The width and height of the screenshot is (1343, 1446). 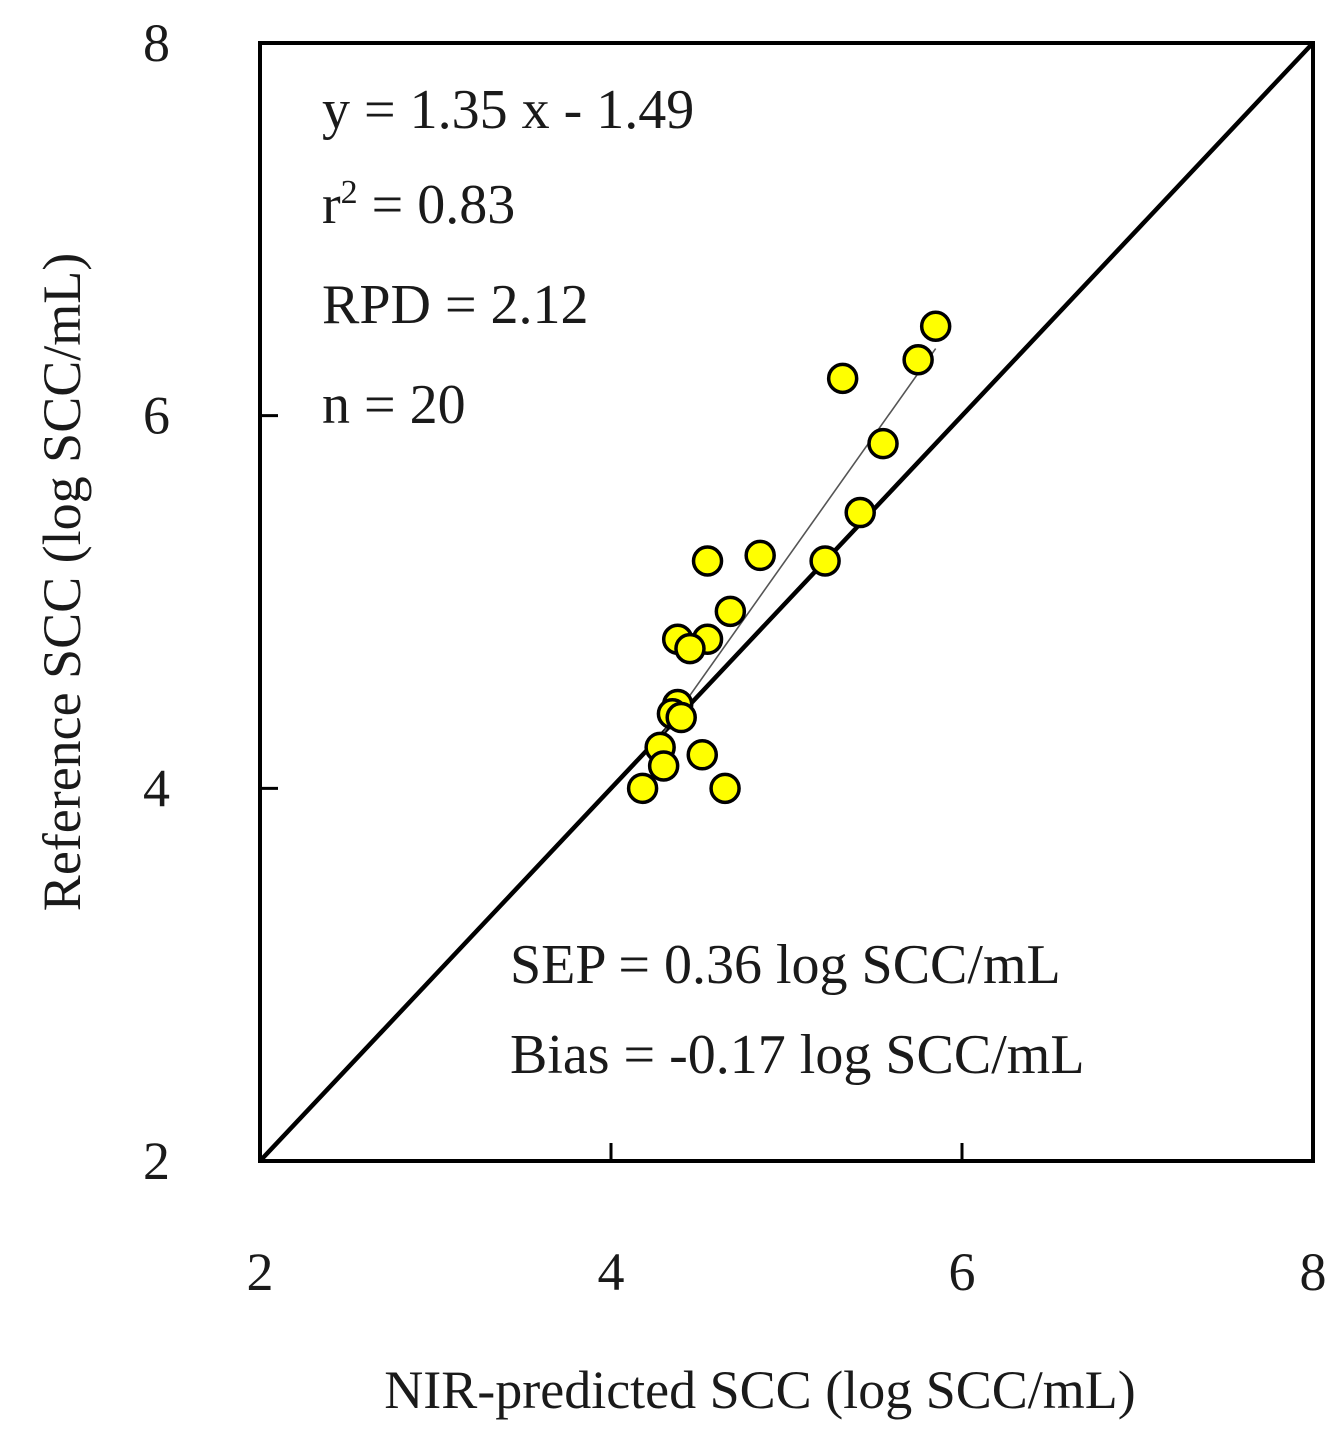 I want to click on r-squared: r2 = 0.83, so click(x=418, y=205).